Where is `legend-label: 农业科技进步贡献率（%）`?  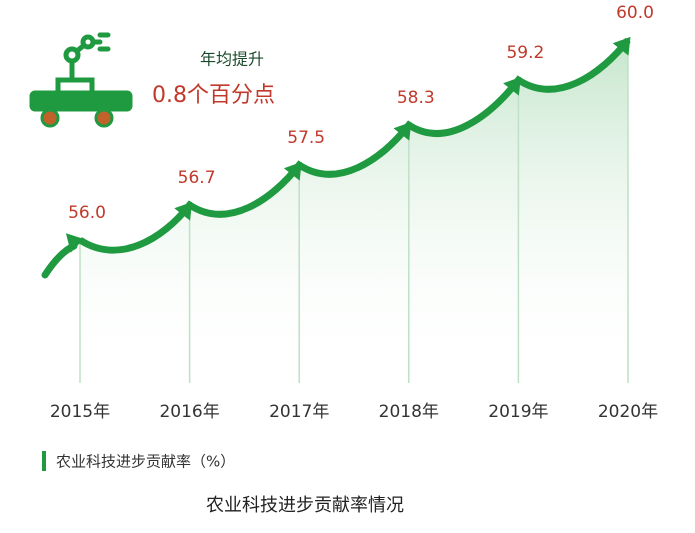 legend-label: 农业科技进步贡献率（%） is located at coordinates (145, 462).